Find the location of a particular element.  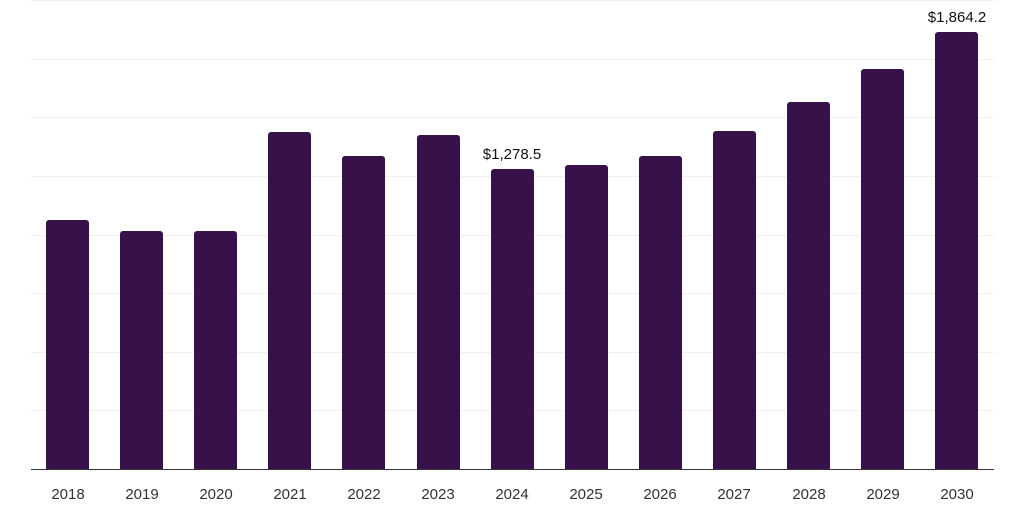

bar-2024 is located at coordinates (512, 319).